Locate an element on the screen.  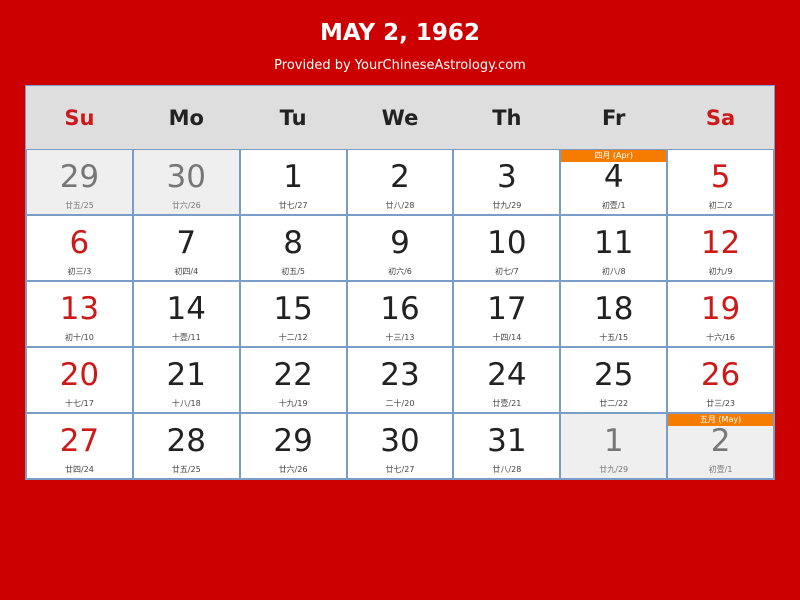
day-cell: 5 初二/2 is located at coordinates (720, 182).